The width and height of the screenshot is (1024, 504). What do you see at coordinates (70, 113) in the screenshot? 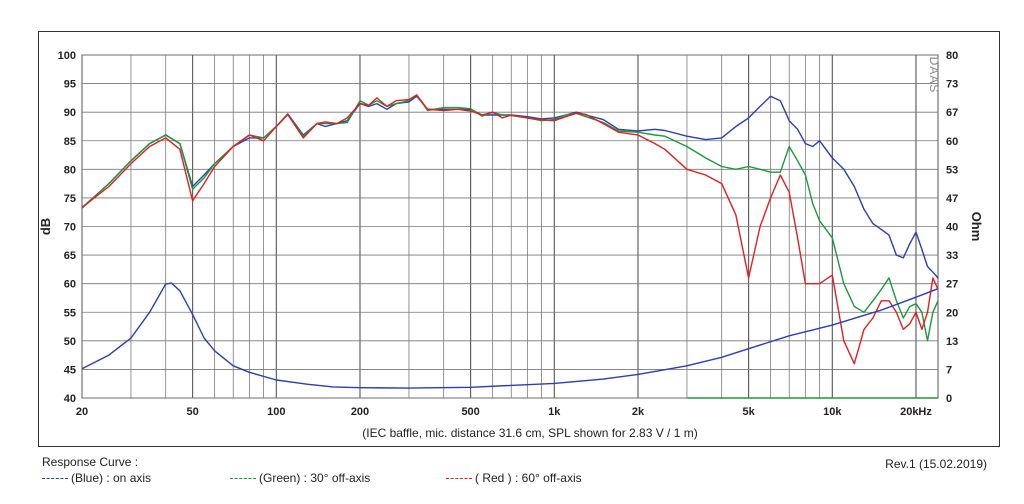
I see `y-tick-label: 90` at bounding box center [70, 113].